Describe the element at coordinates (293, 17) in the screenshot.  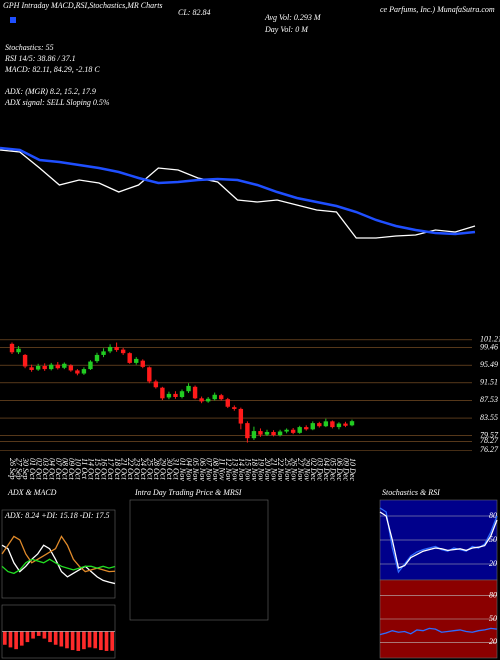
I see `annotation: Avg Vol: 0.293 M` at that location.